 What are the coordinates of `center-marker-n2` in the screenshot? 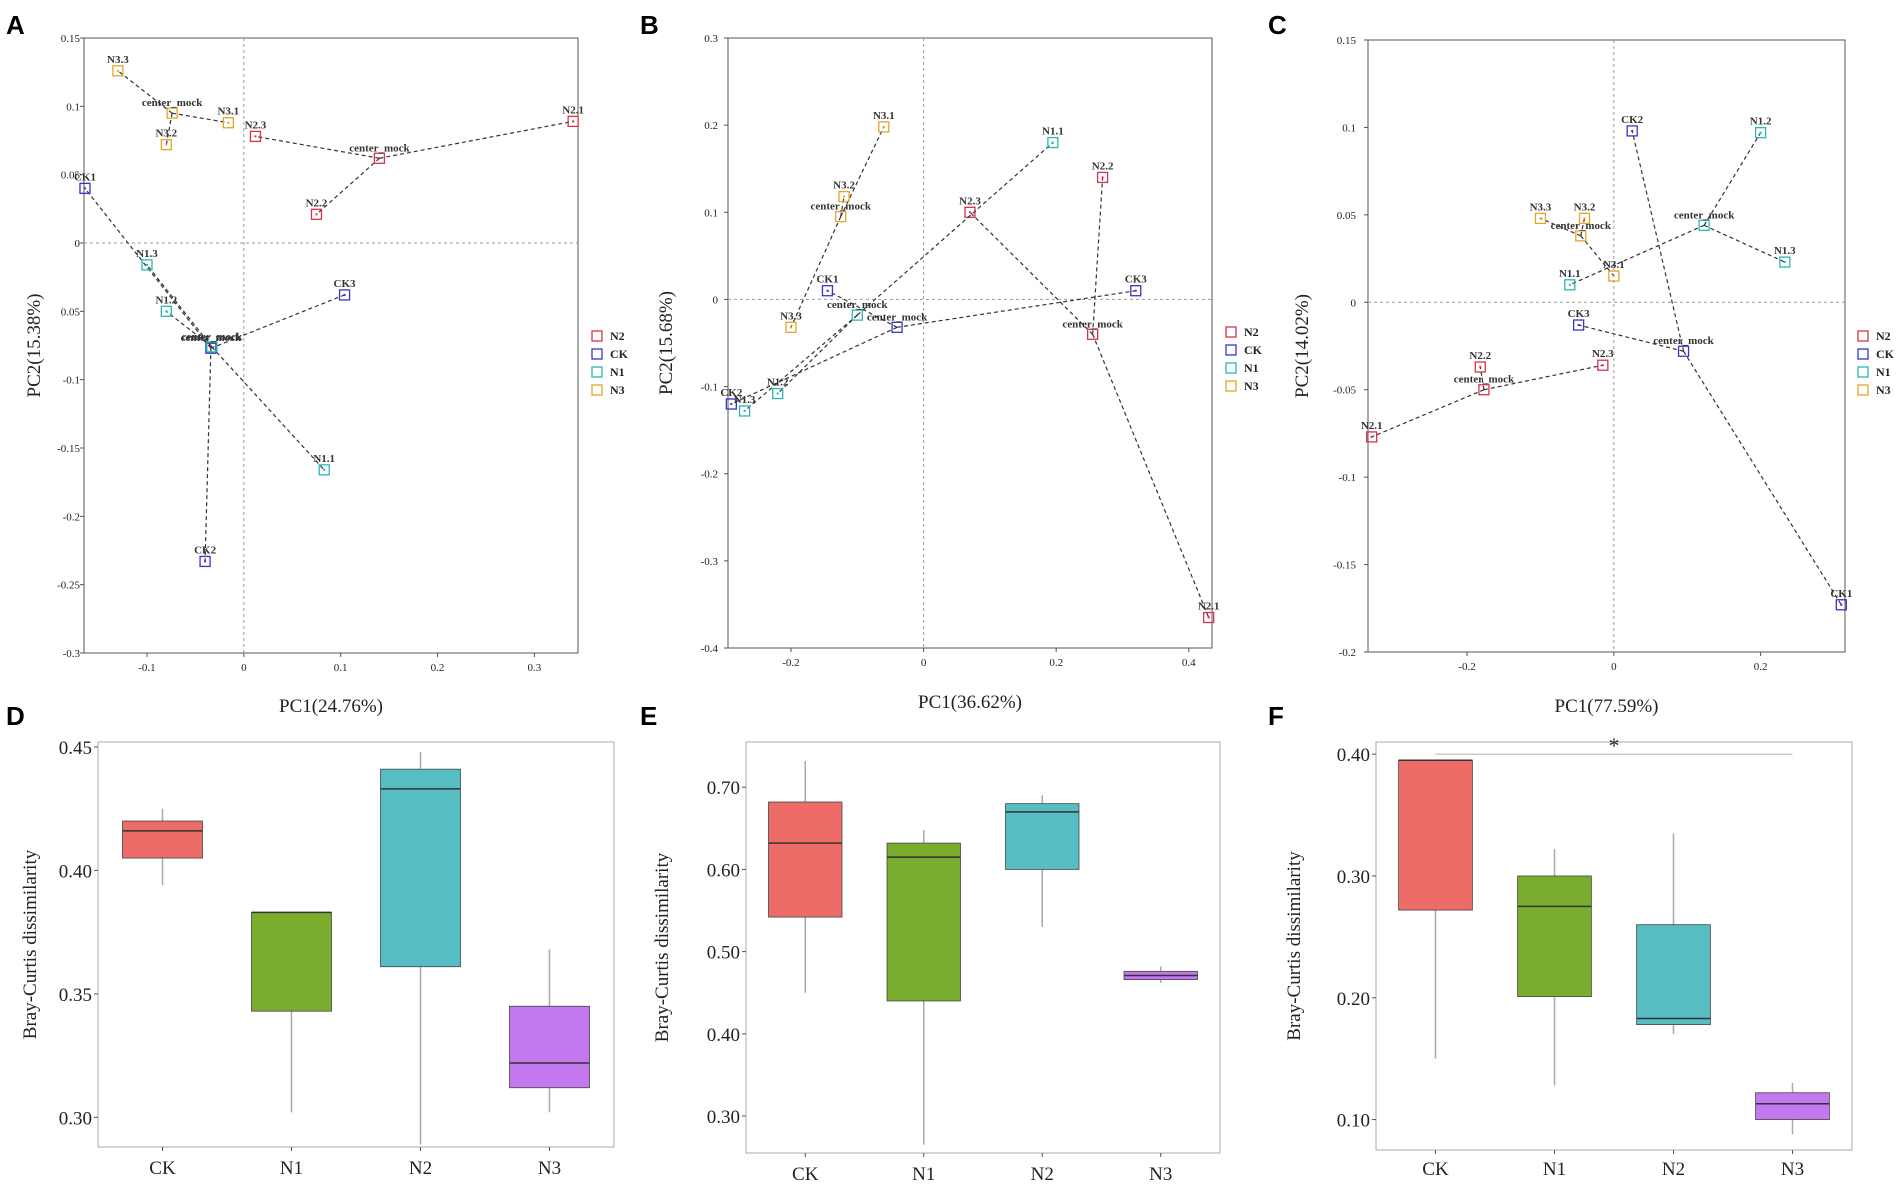 It's located at (1484, 390).